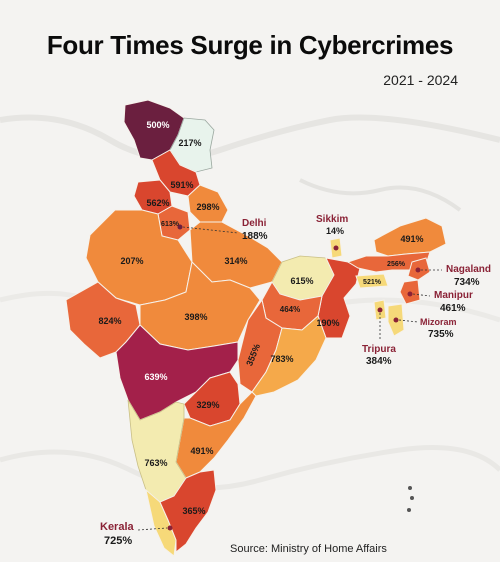 This screenshot has height=562, width=500. I want to click on label-assam: 256%, so click(396, 264).